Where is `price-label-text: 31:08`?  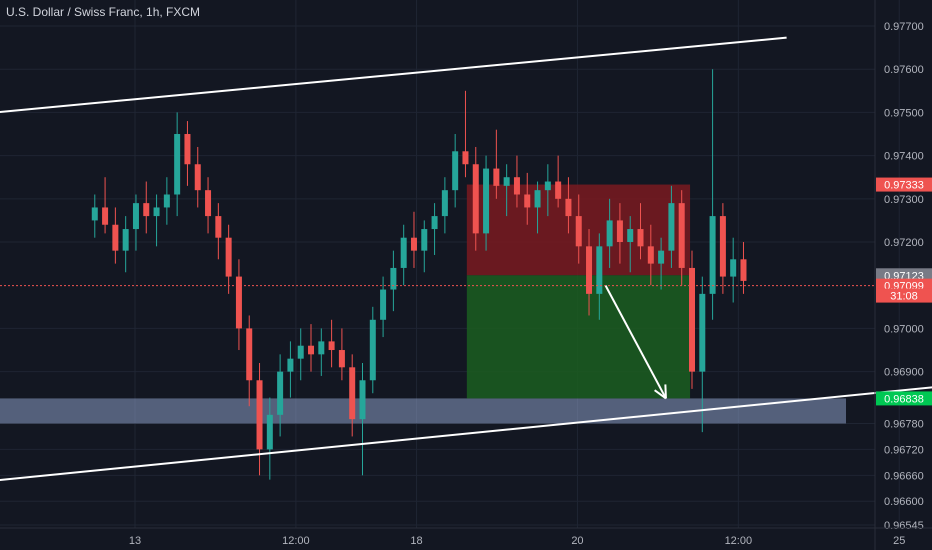 price-label-text: 31:08 is located at coordinates (904, 297).